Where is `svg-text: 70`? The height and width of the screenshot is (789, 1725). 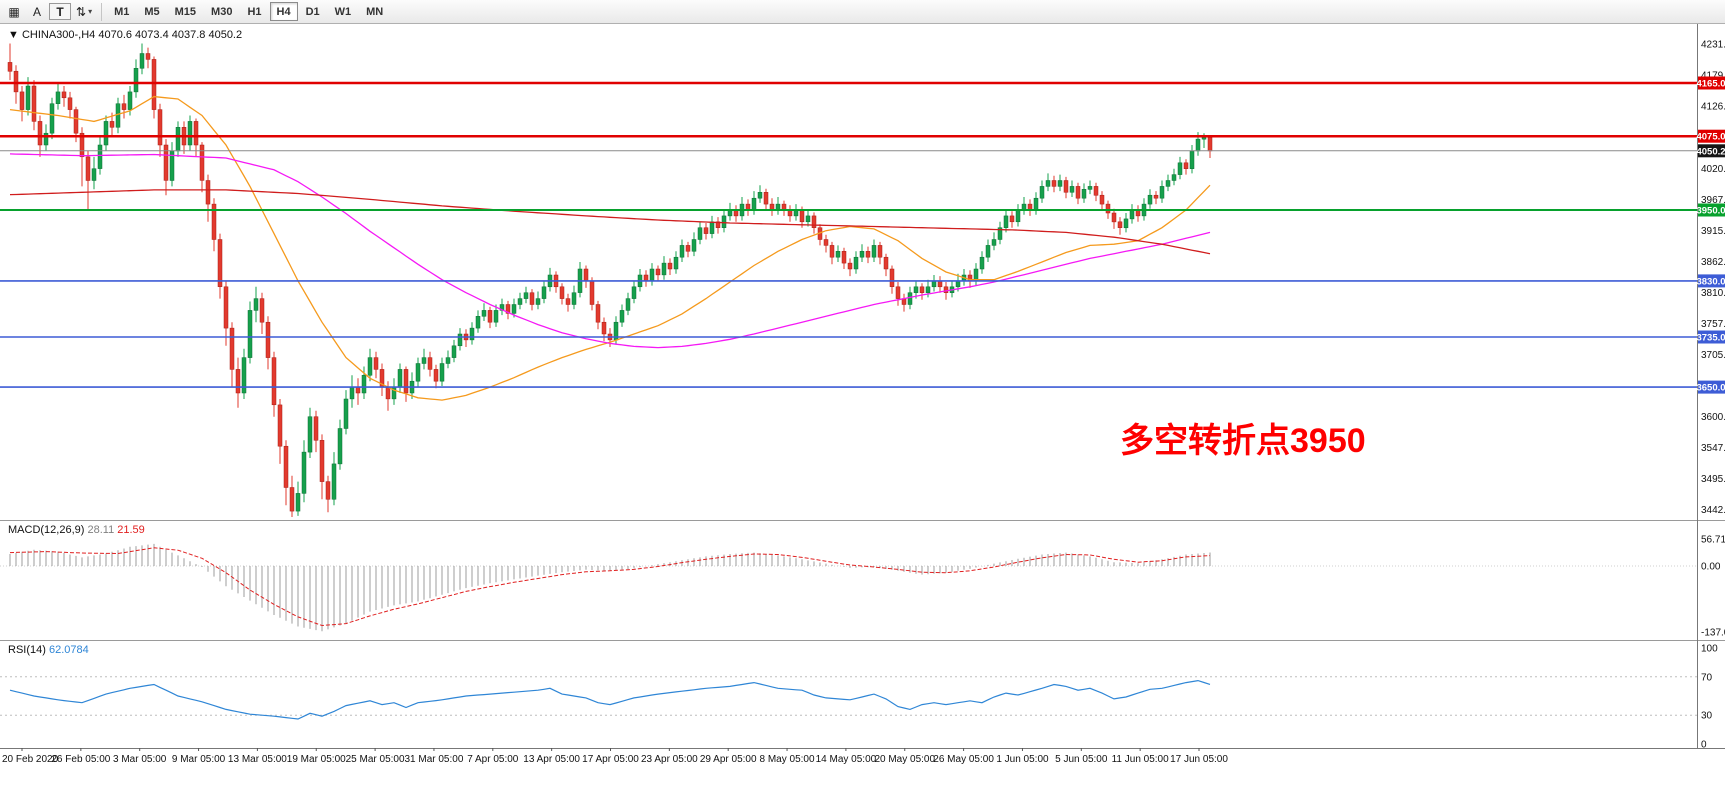 svg-text: 70 is located at coordinates (1707, 677).